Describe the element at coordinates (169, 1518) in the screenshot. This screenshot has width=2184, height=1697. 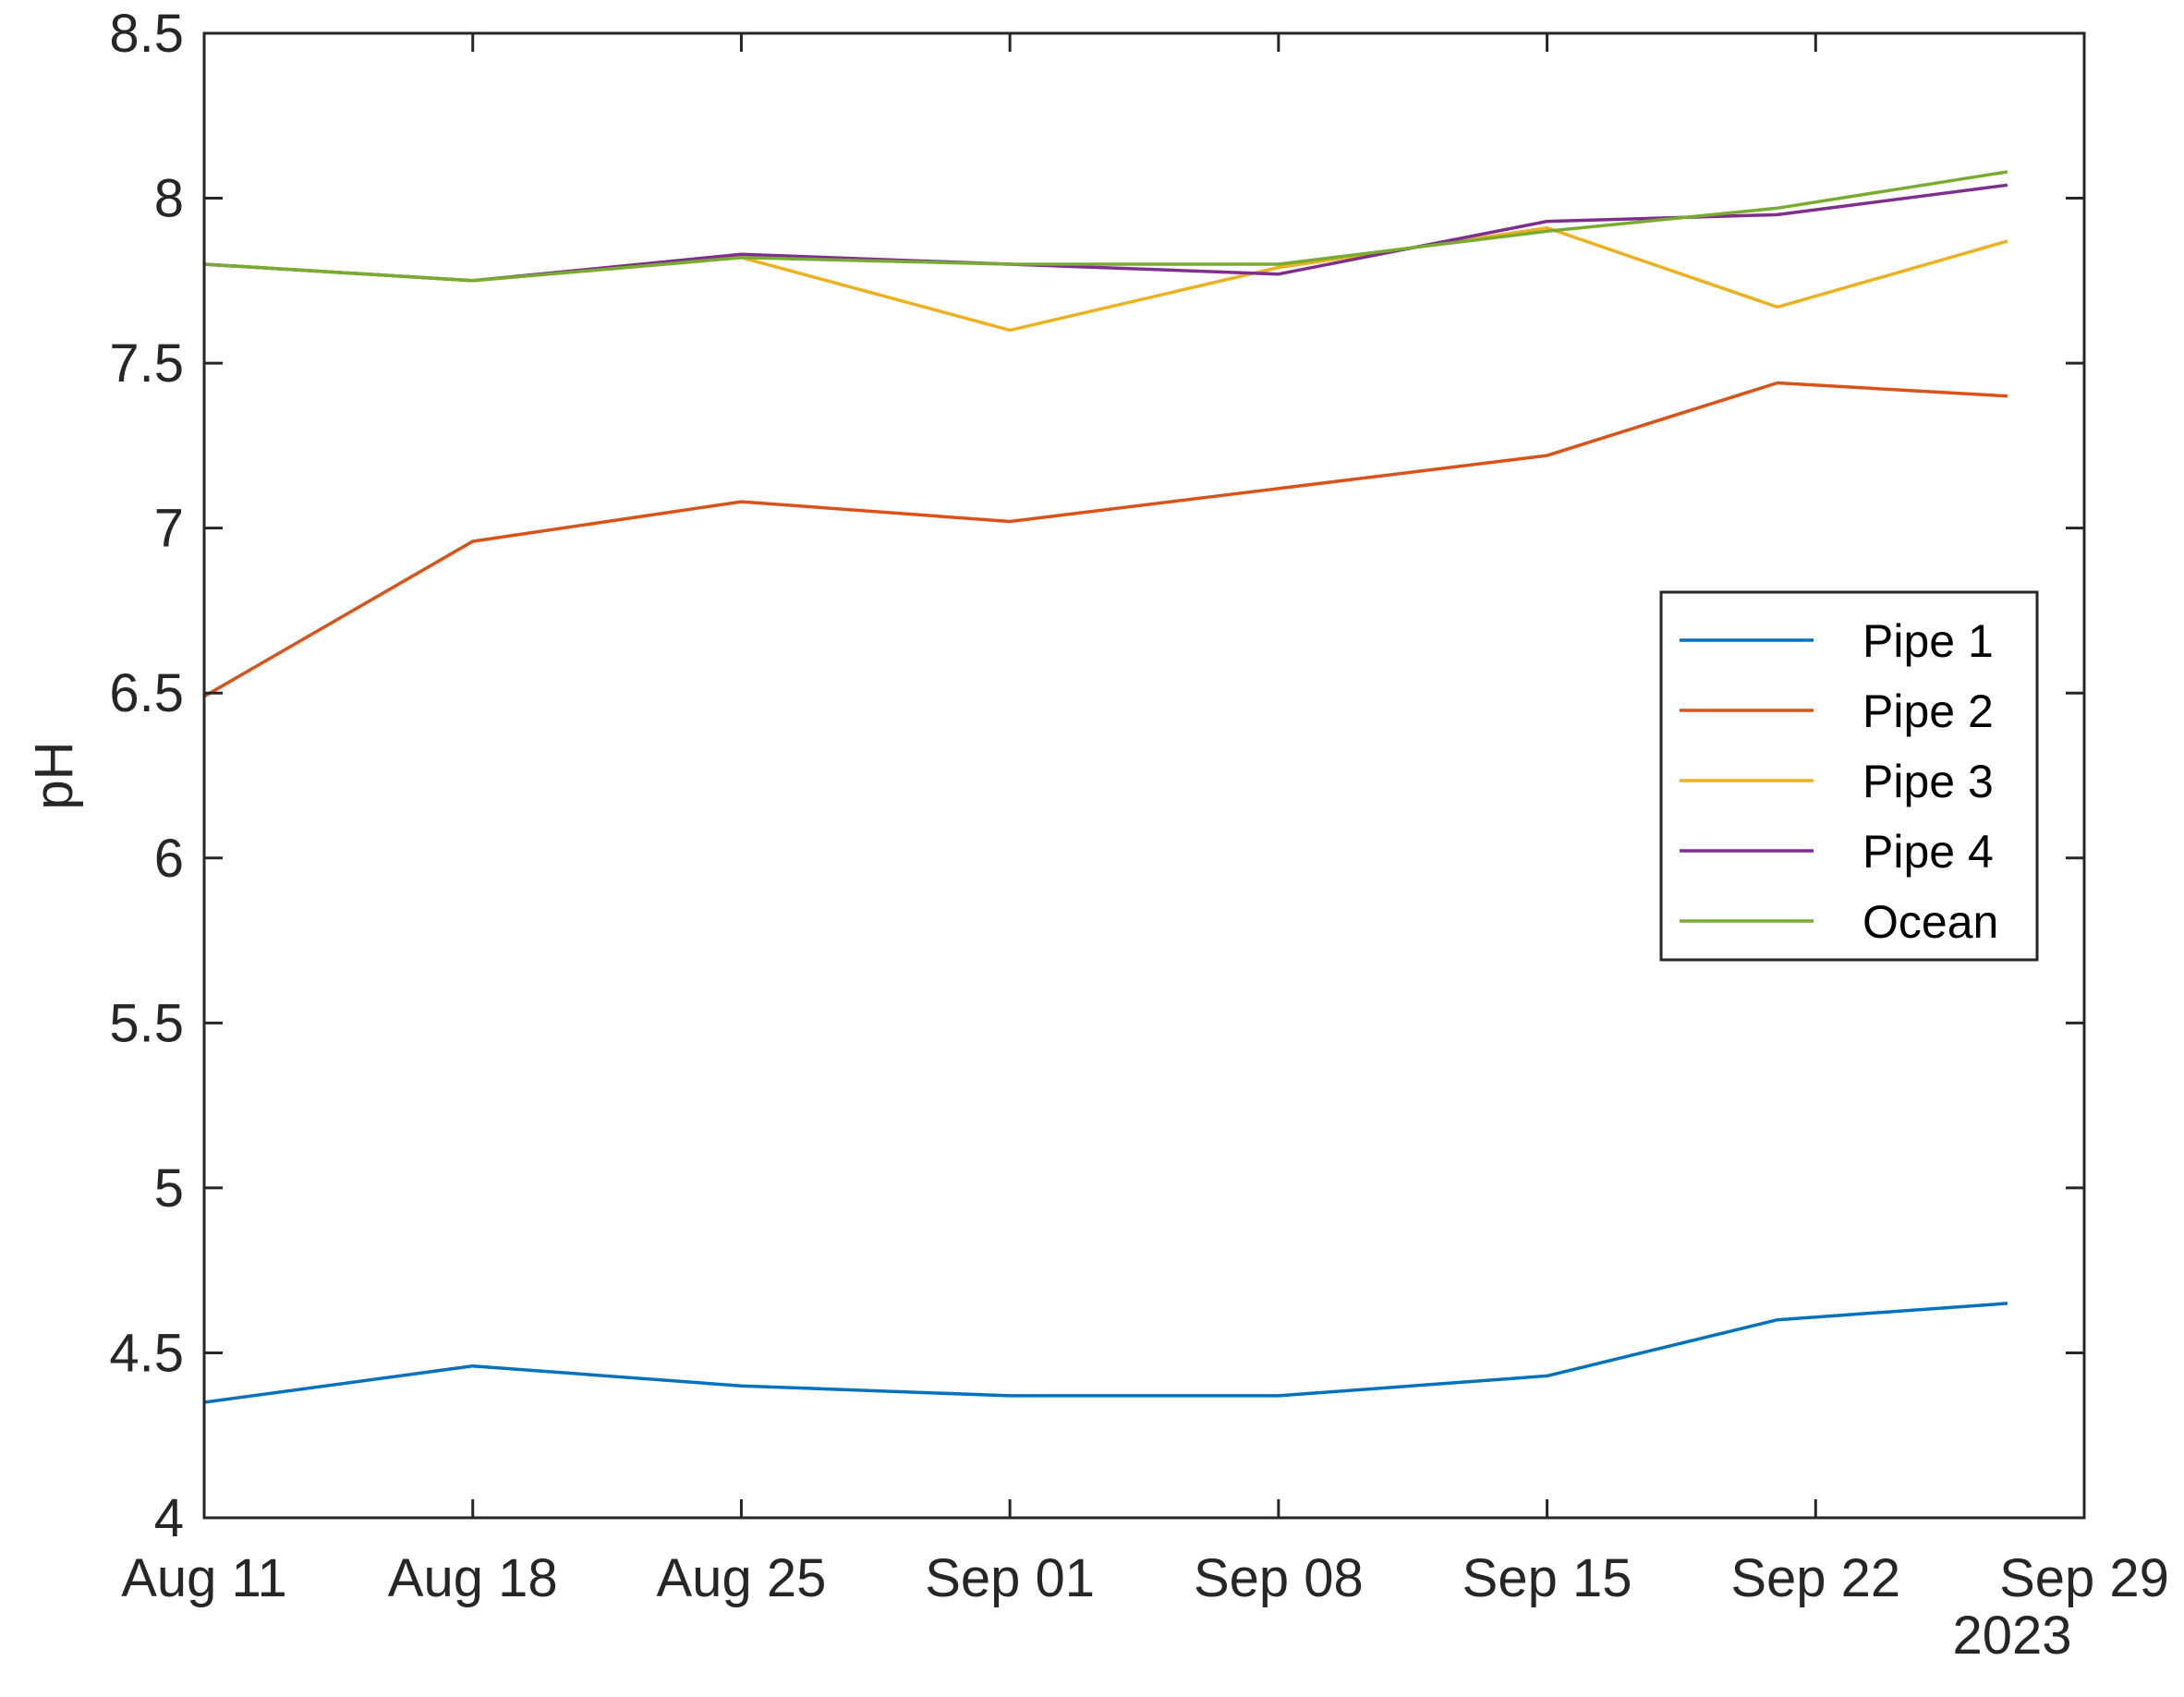
I see `y-tick-label: 4` at that location.